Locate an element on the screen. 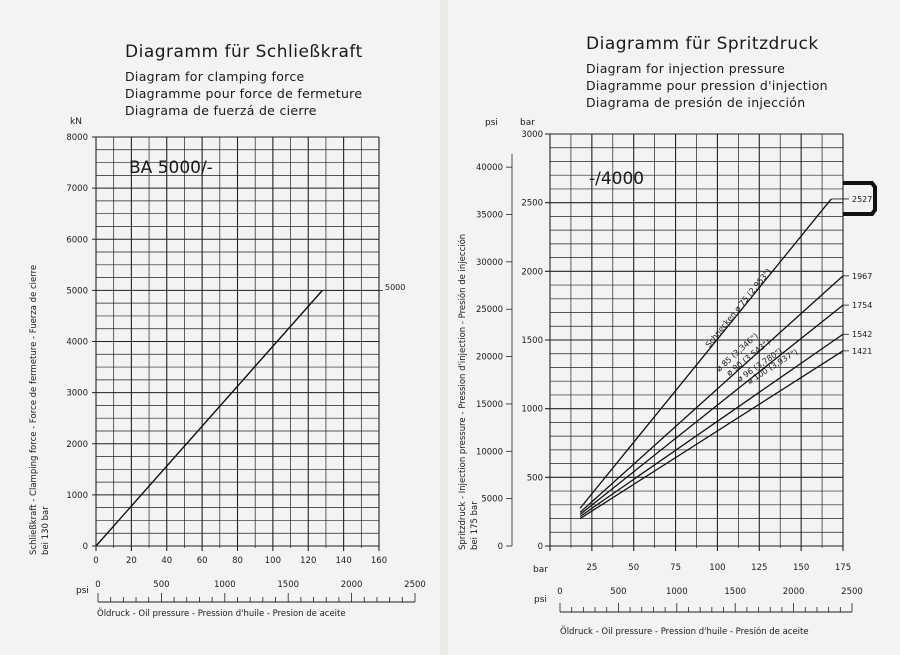  series-end-label: 2527 is located at coordinates (862, 199).